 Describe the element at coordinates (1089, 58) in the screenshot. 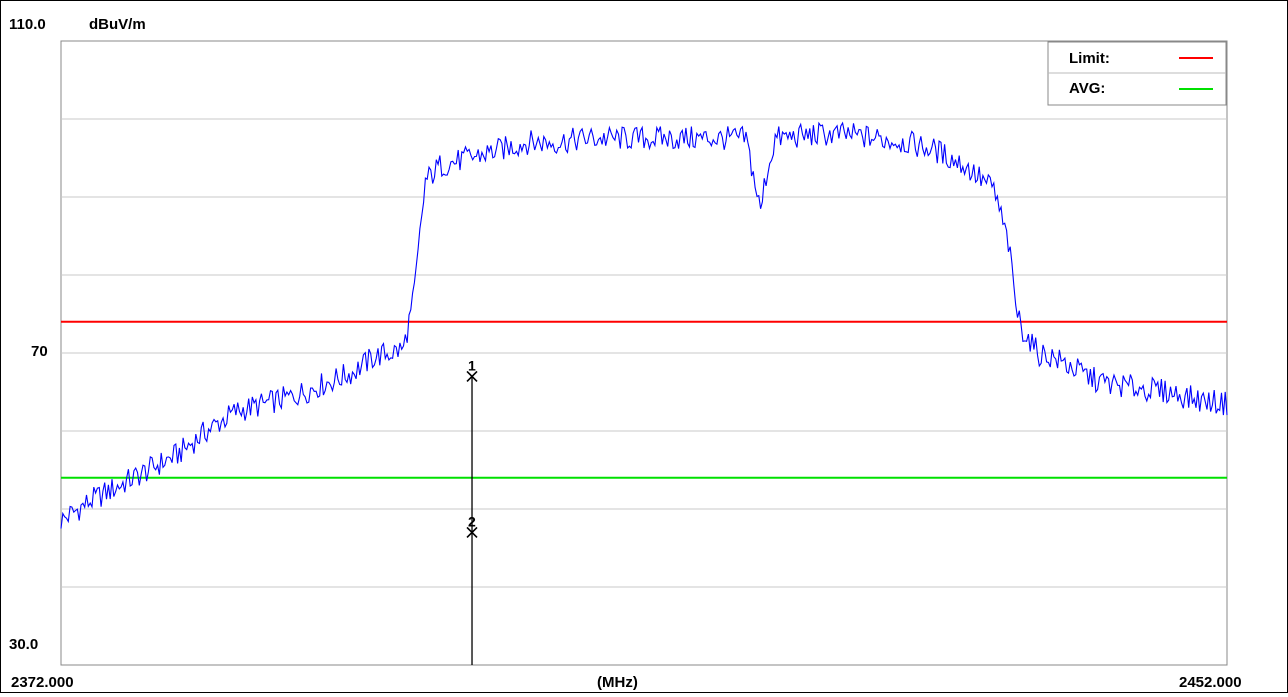

I see `legend-label-limit: Limit:` at that location.